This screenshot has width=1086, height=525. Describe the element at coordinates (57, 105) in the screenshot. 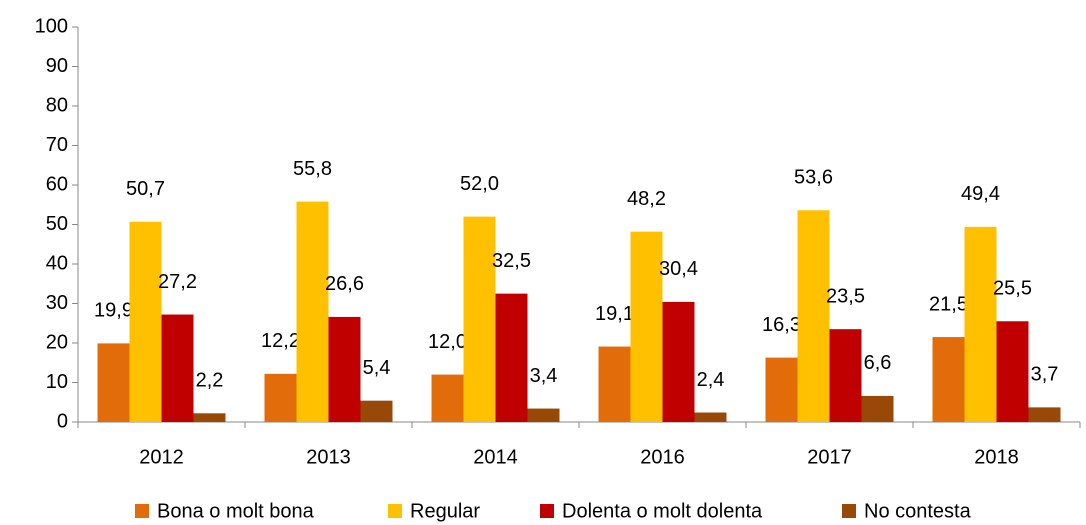

I see `y-tick-label: 80` at that location.